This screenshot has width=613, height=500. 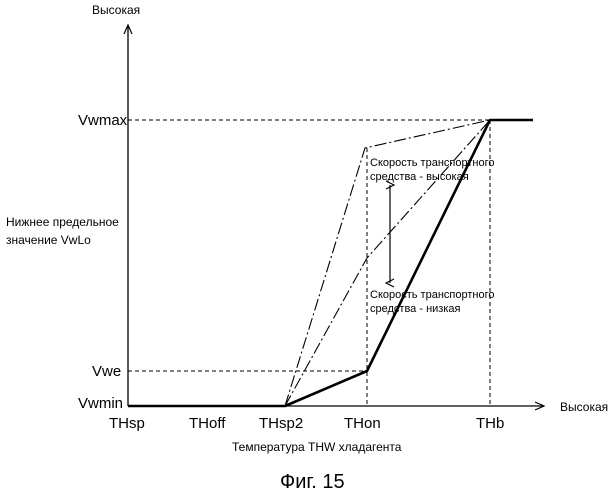 I want to click on y-axis-caption-line2: значение VwLo, so click(x=48, y=240).